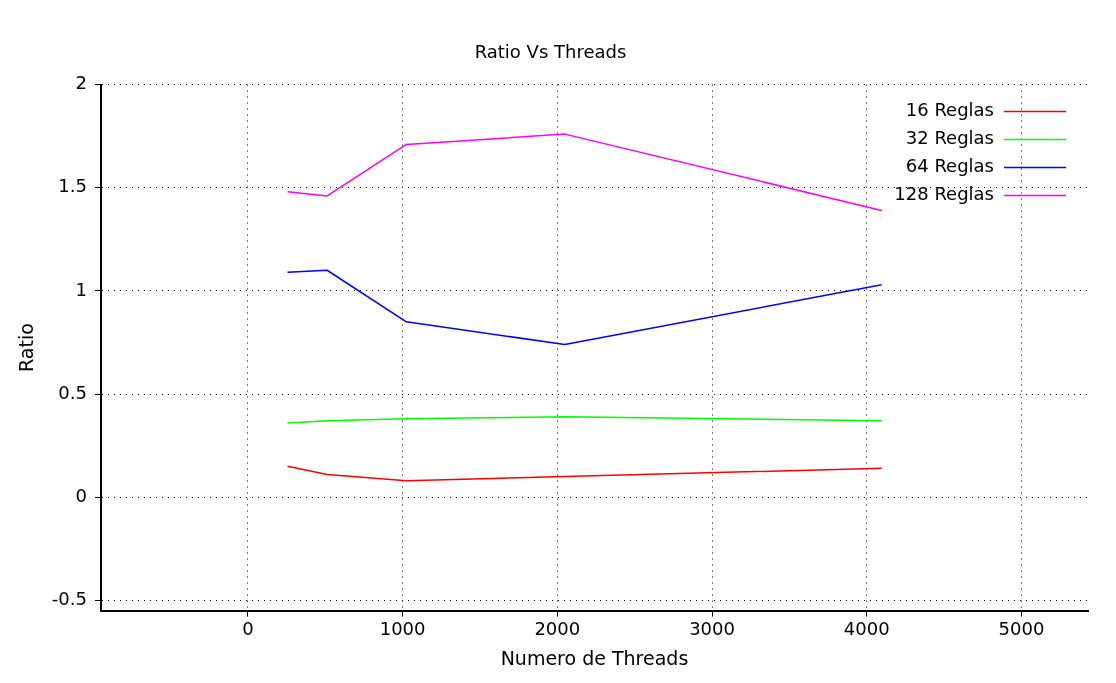 This screenshot has height=683, width=1116. I want to click on y-tick-label: 2, so click(81, 83).